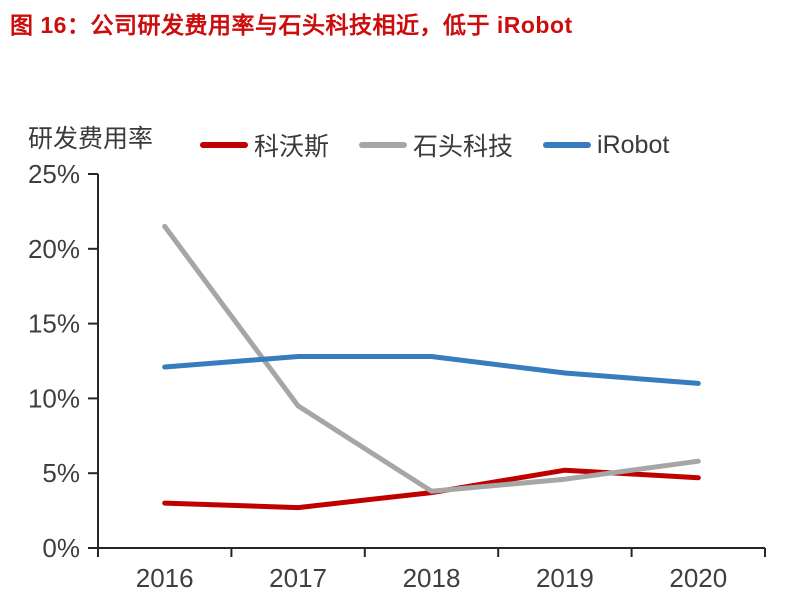 The height and width of the screenshot is (599, 811). What do you see at coordinates (633, 144) in the screenshot?
I see `legend-label-irobot: iRobot` at bounding box center [633, 144].